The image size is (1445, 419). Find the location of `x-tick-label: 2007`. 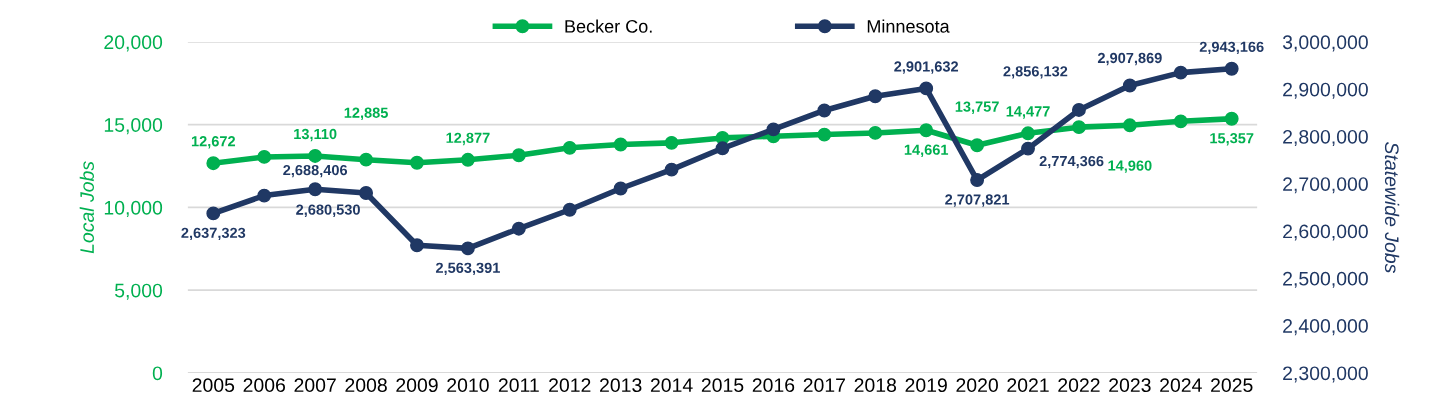

x-tick-label: 2007 is located at coordinates (315, 385).